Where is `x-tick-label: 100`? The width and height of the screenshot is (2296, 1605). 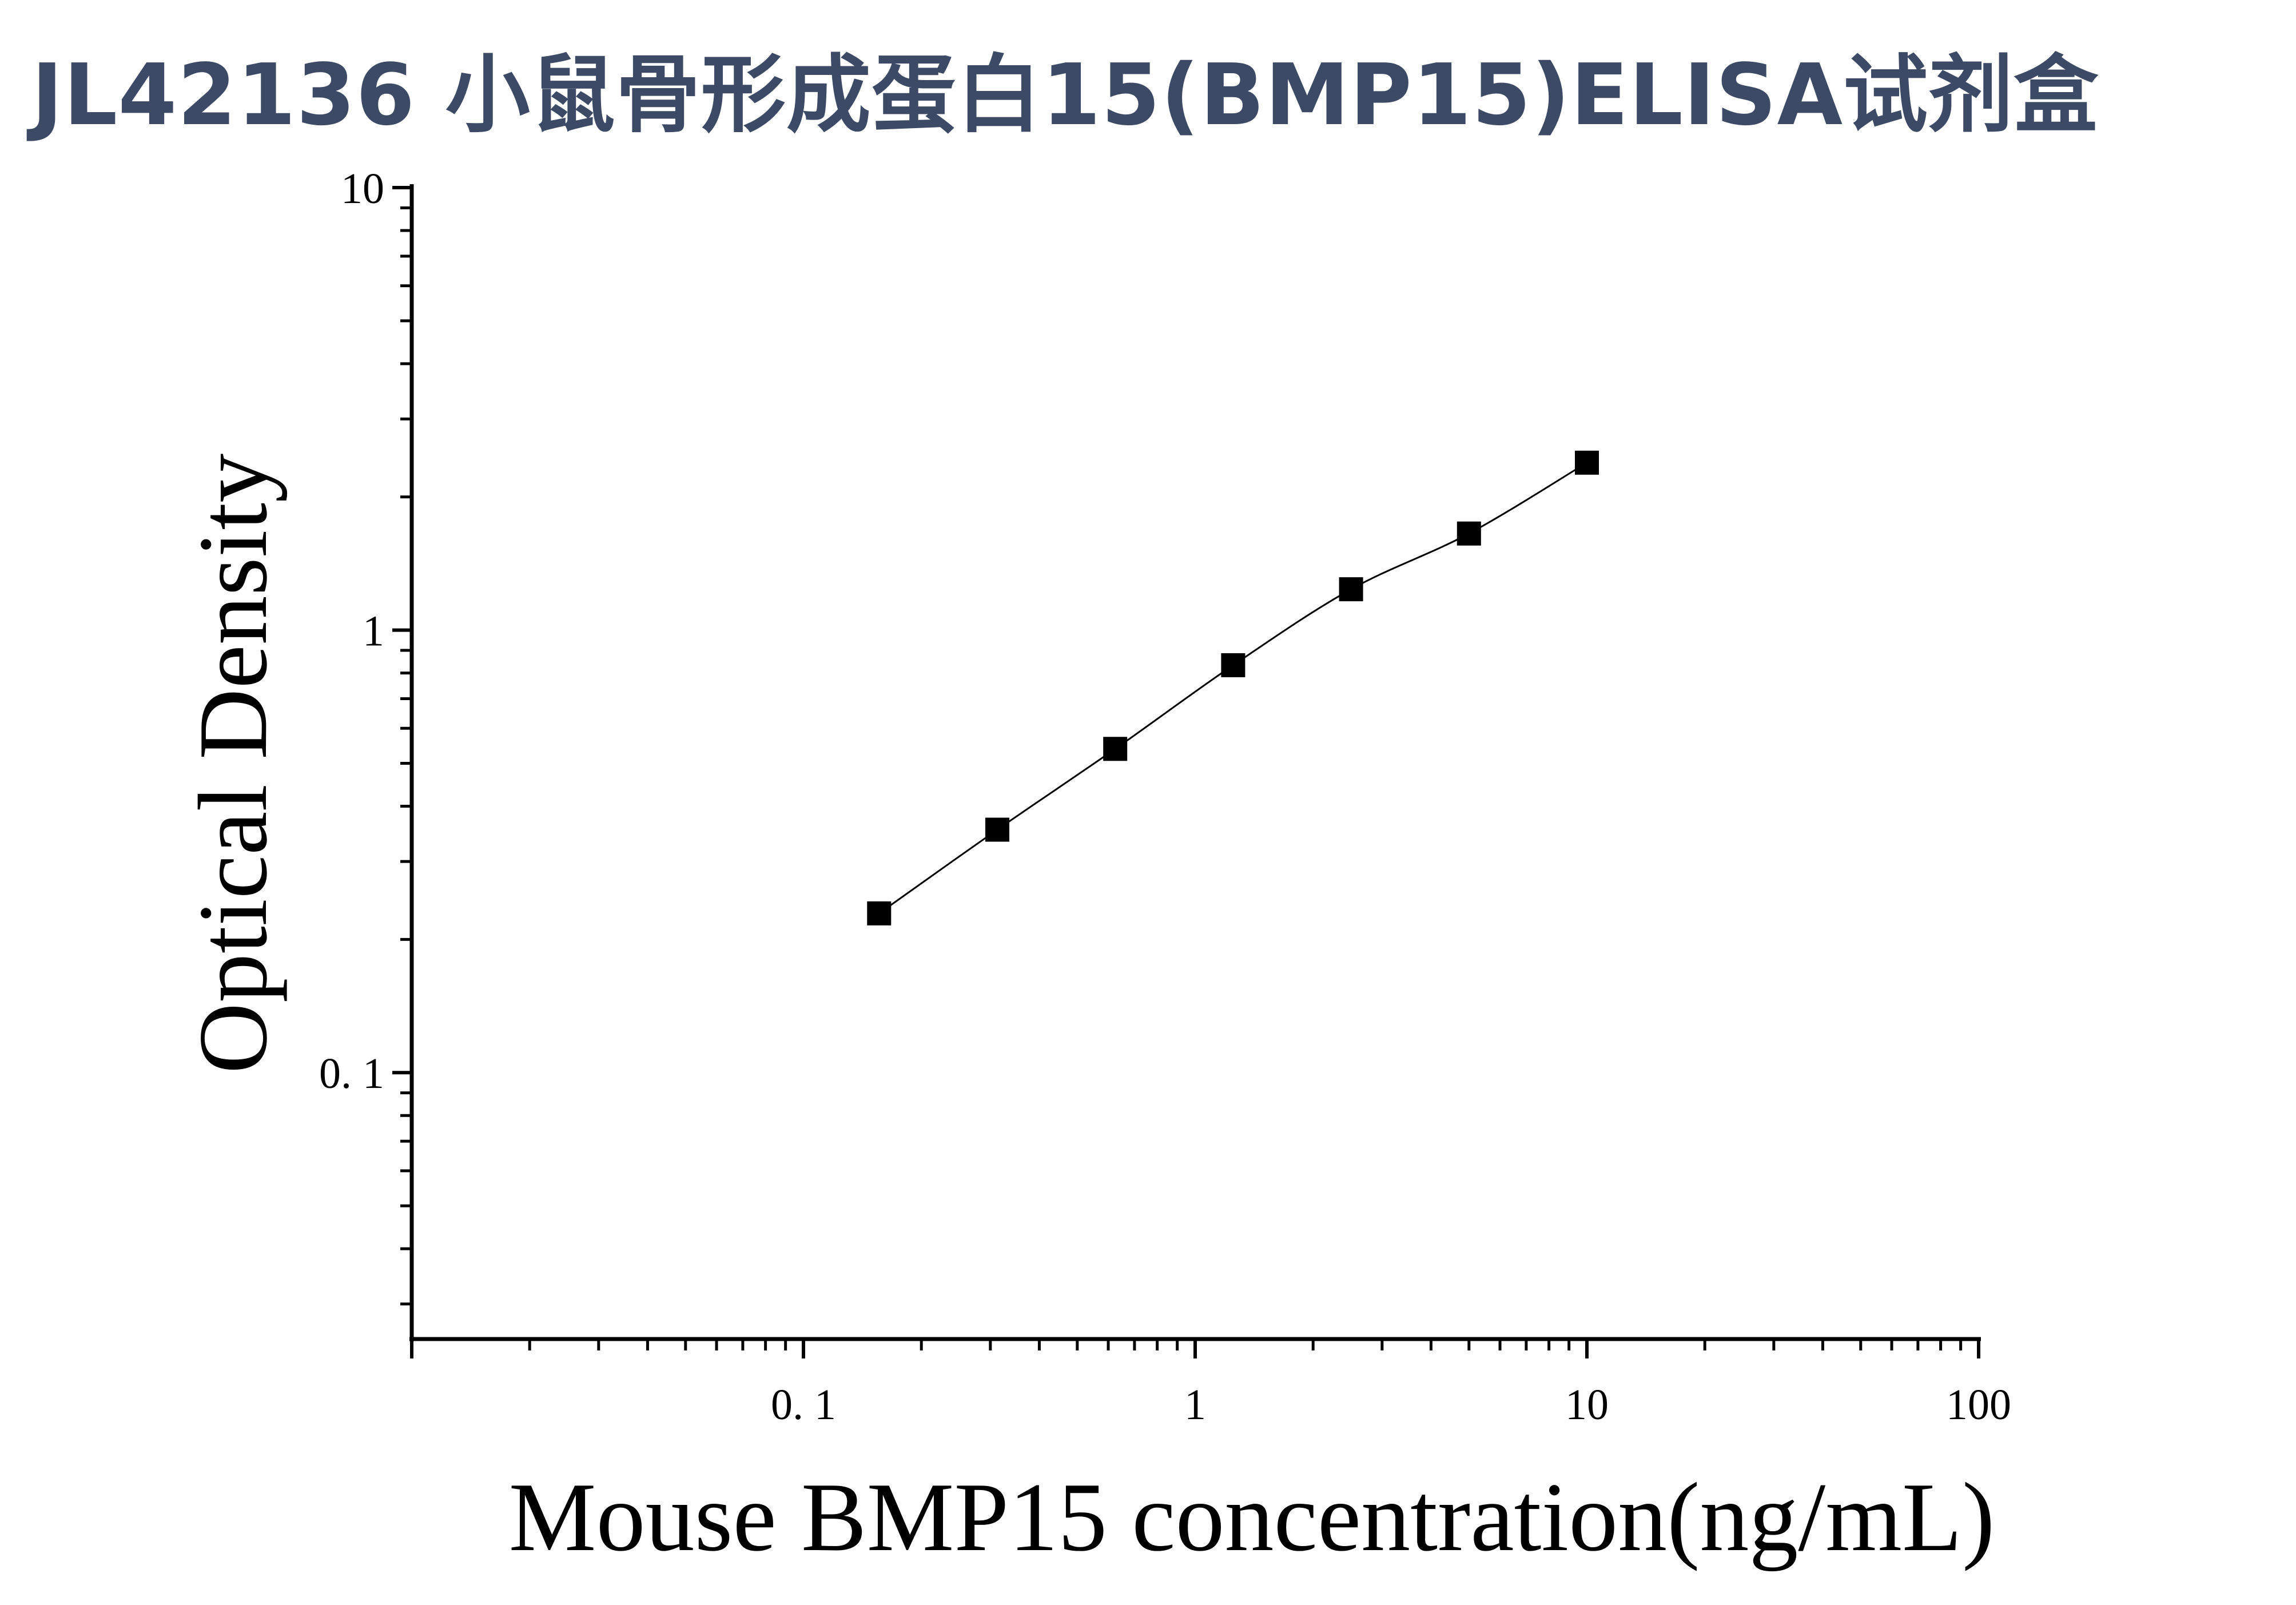
x-tick-label: 100 is located at coordinates (1979, 1405).